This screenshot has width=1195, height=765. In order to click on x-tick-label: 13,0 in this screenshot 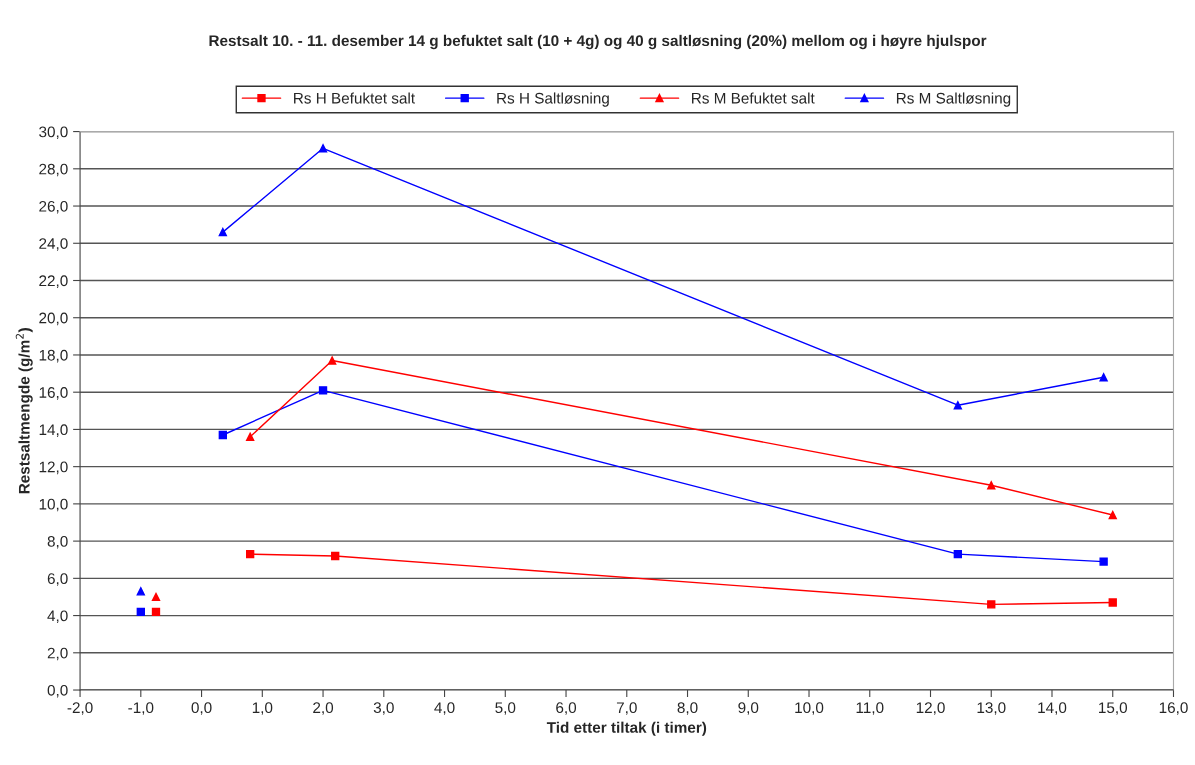, I will do `click(991, 708)`.